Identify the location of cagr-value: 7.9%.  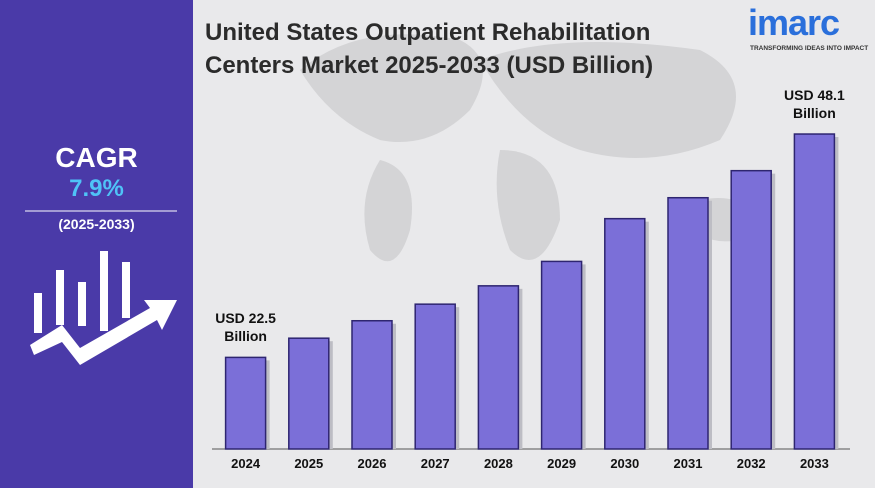
(96, 188).